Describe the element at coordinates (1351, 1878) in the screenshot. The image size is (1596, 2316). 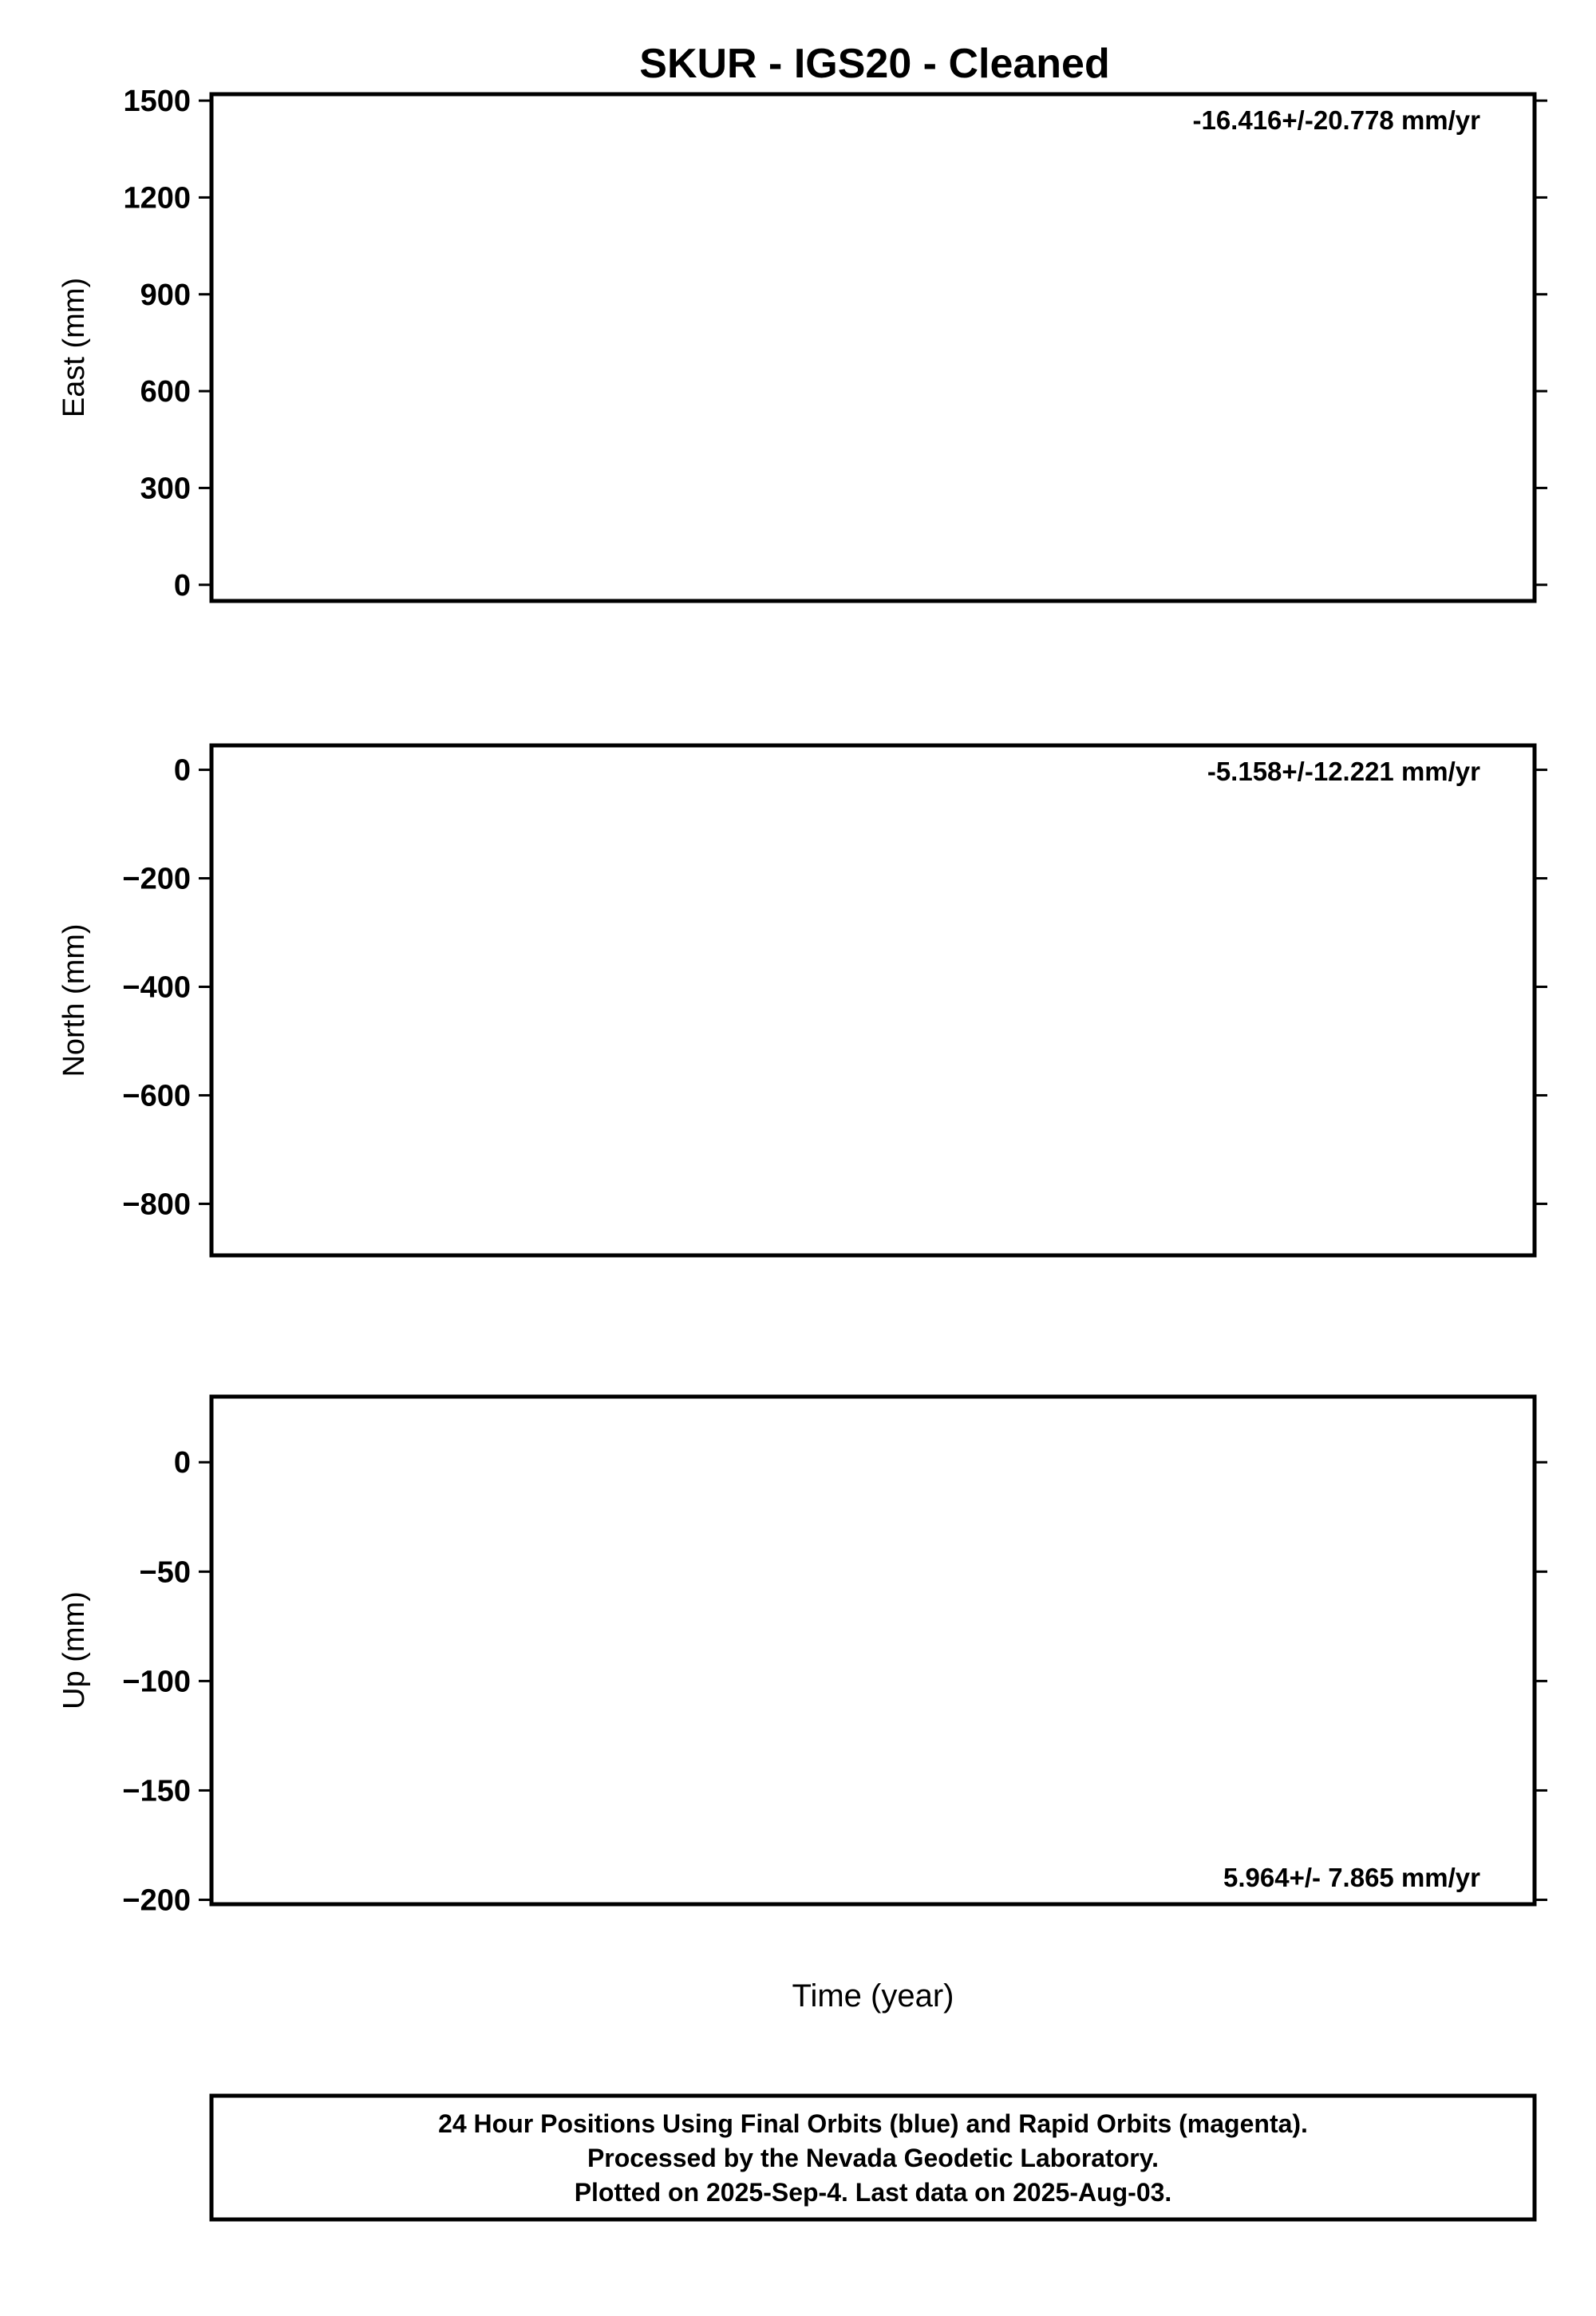
I see `rate-label: 5.964+/- 7.865 mm/yr` at that location.